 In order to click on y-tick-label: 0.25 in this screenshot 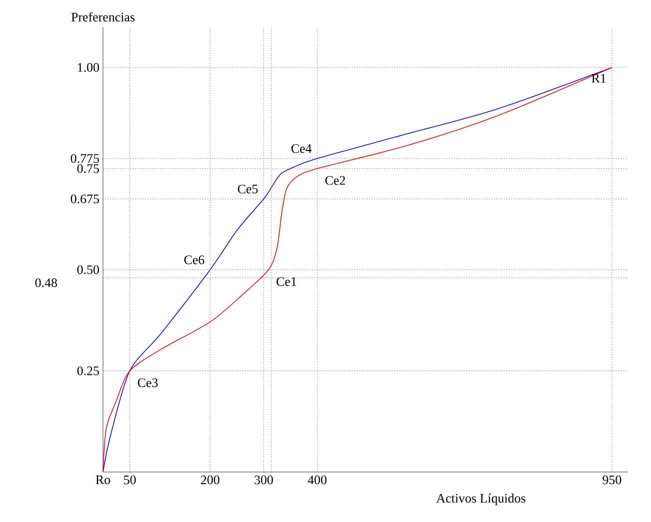, I will do `click(88, 371)`.